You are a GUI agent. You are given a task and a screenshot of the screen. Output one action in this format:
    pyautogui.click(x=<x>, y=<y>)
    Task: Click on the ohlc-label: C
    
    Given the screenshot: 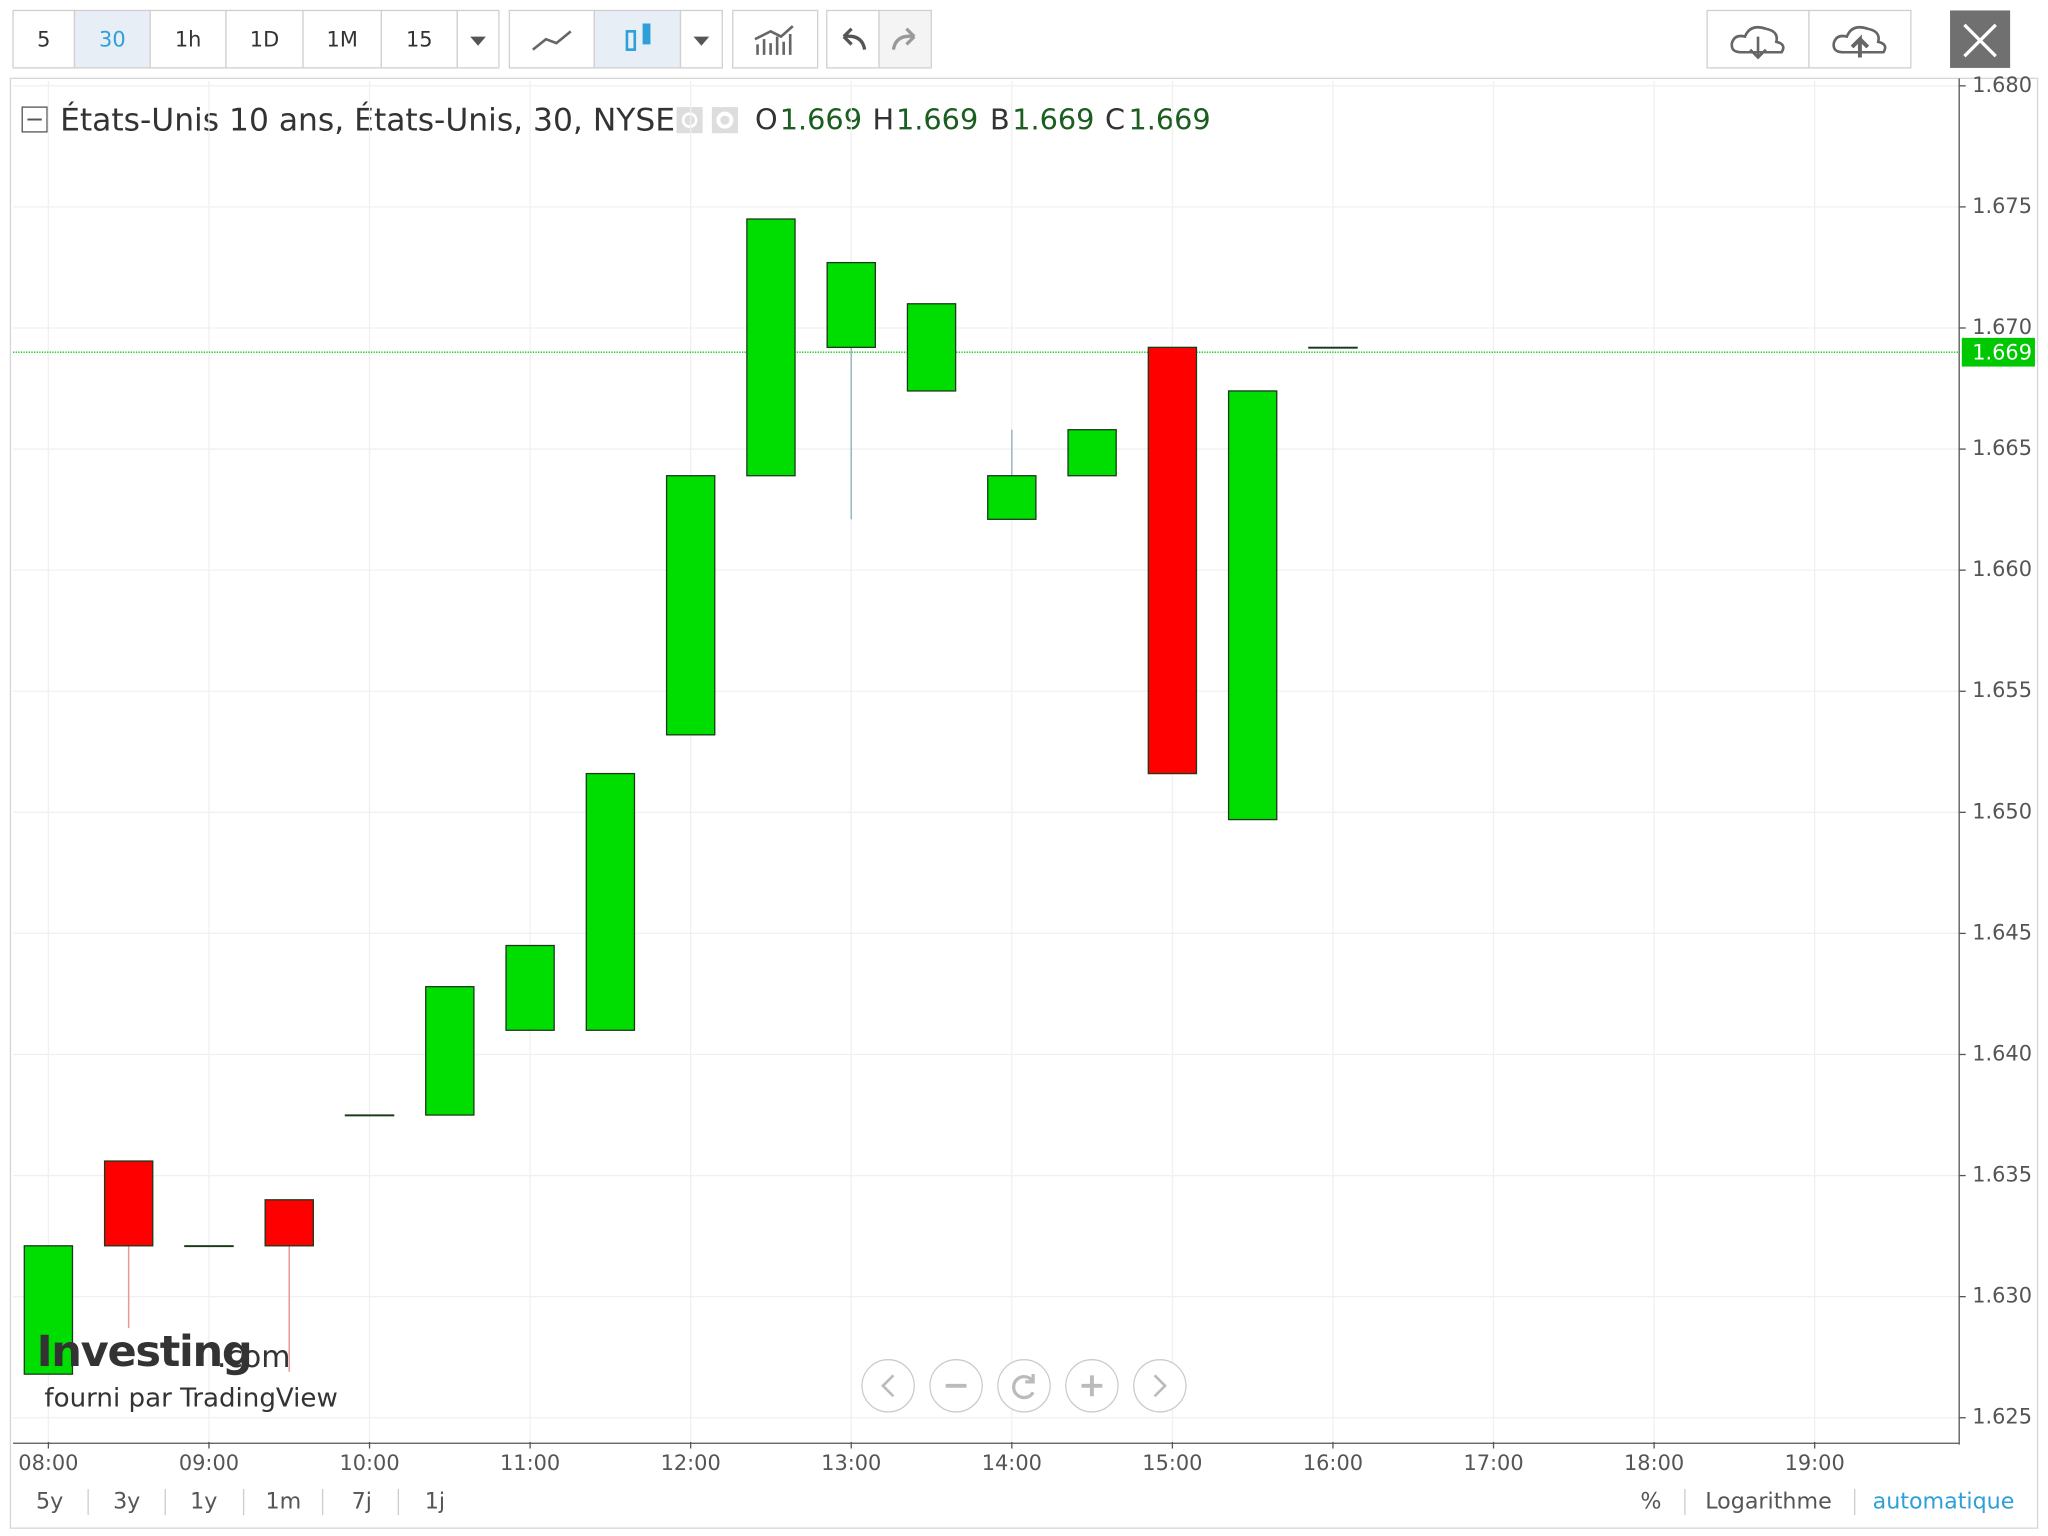 What is the action you would take?
    pyautogui.click(x=1115, y=119)
    